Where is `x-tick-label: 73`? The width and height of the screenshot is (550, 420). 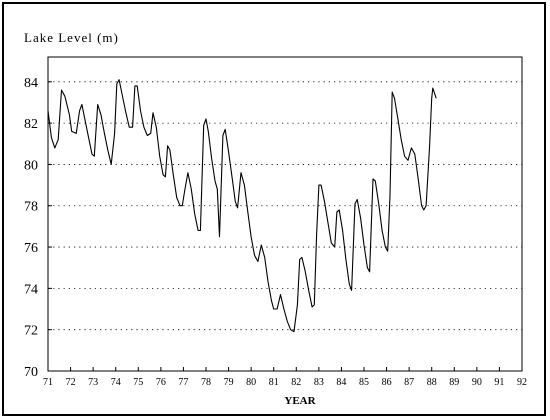 x-tick-label: 73 is located at coordinates (93, 382).